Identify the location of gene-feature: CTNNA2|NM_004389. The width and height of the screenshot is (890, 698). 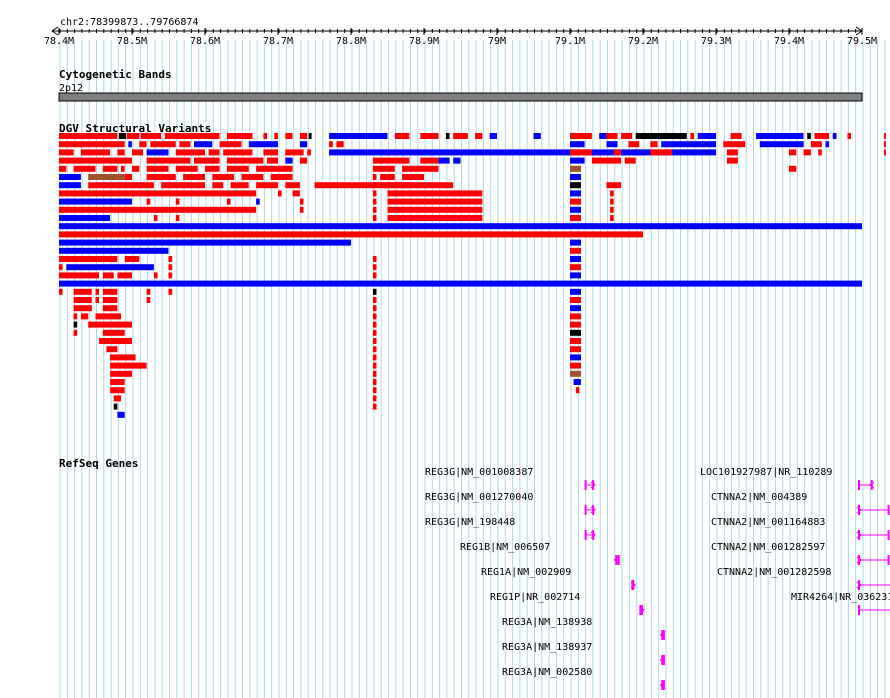
(800, 503).